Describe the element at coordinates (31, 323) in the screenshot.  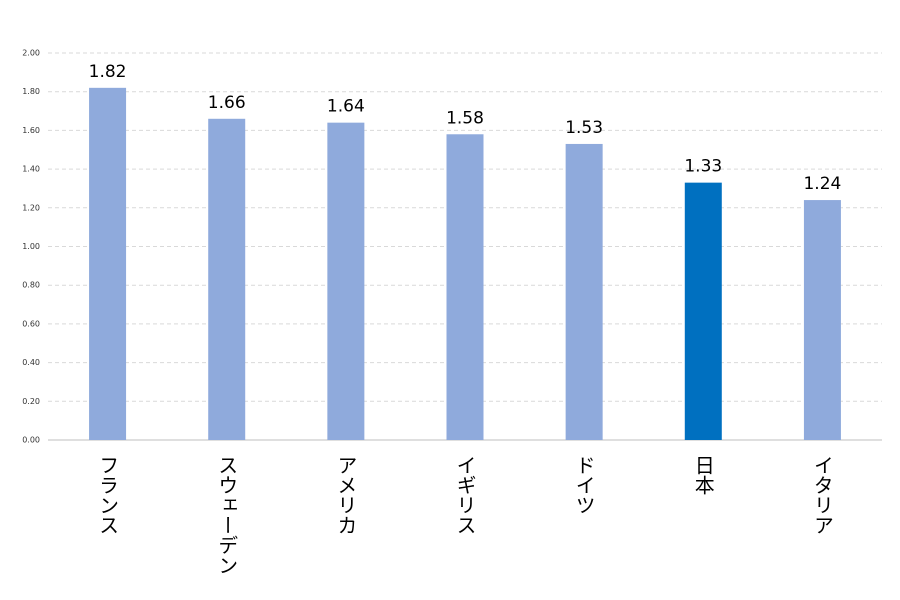
I see `y-tick-label: 0.60` at that location.